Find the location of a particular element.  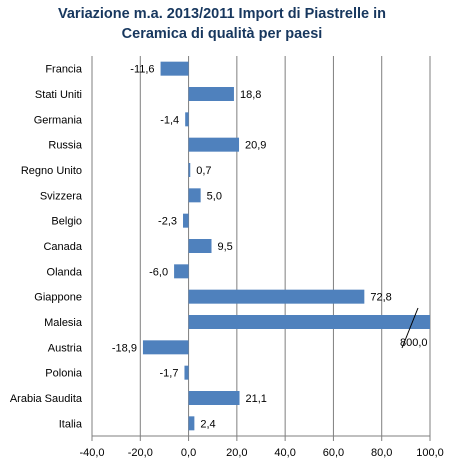

category-label: Francia is located at coordinates (64, 70).